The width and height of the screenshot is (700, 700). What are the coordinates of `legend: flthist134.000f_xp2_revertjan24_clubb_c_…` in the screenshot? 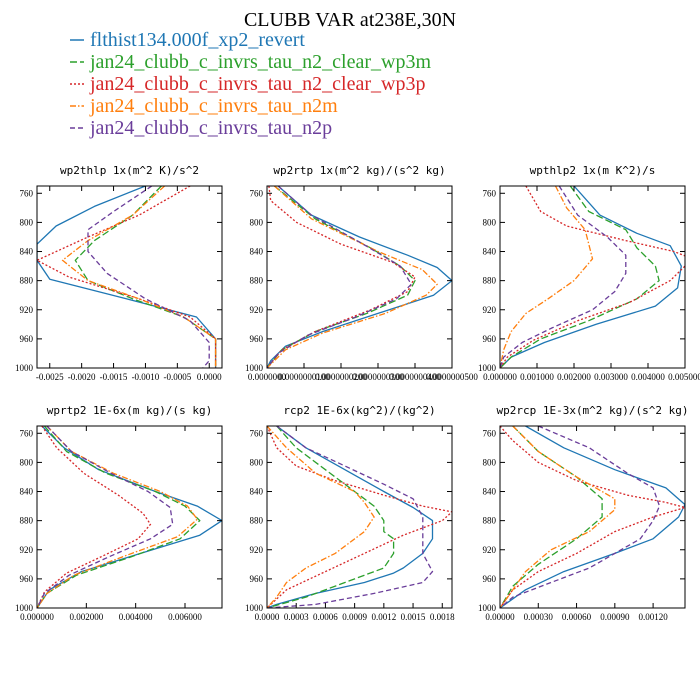 It's located at (250, 84).